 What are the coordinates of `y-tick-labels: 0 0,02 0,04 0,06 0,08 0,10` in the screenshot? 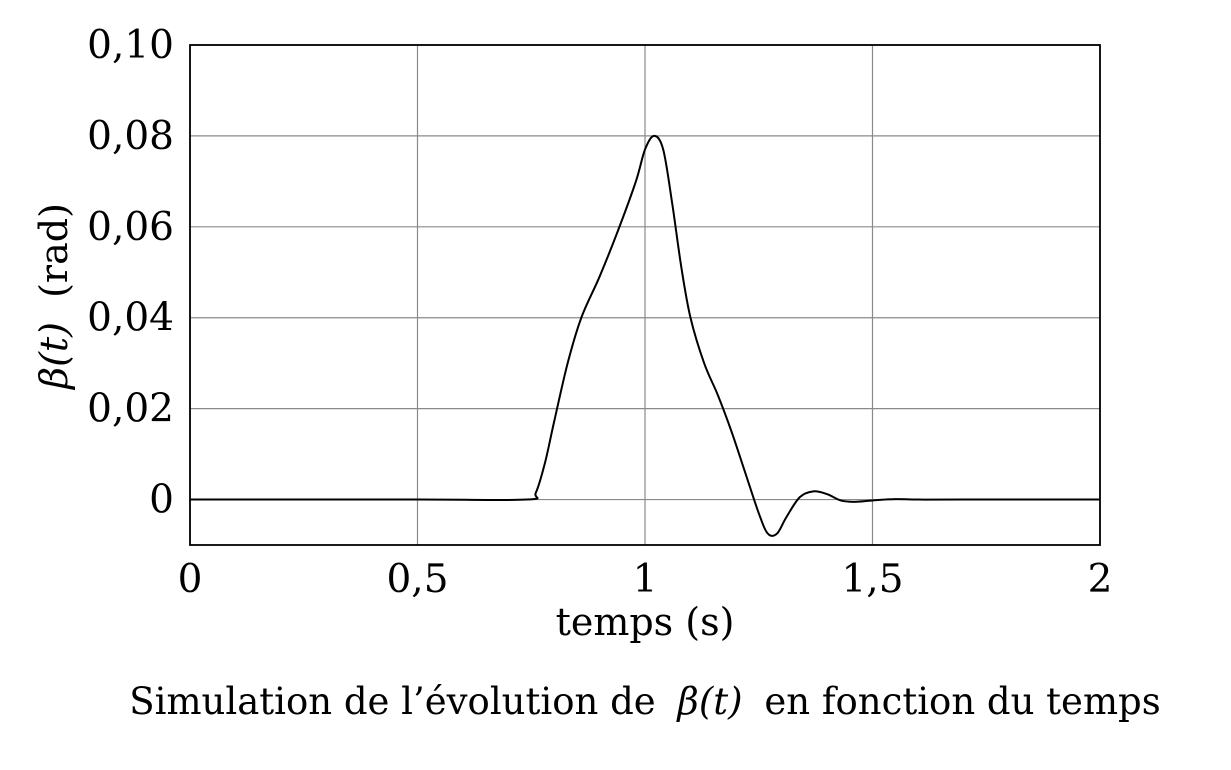 It's located at (130, 273).